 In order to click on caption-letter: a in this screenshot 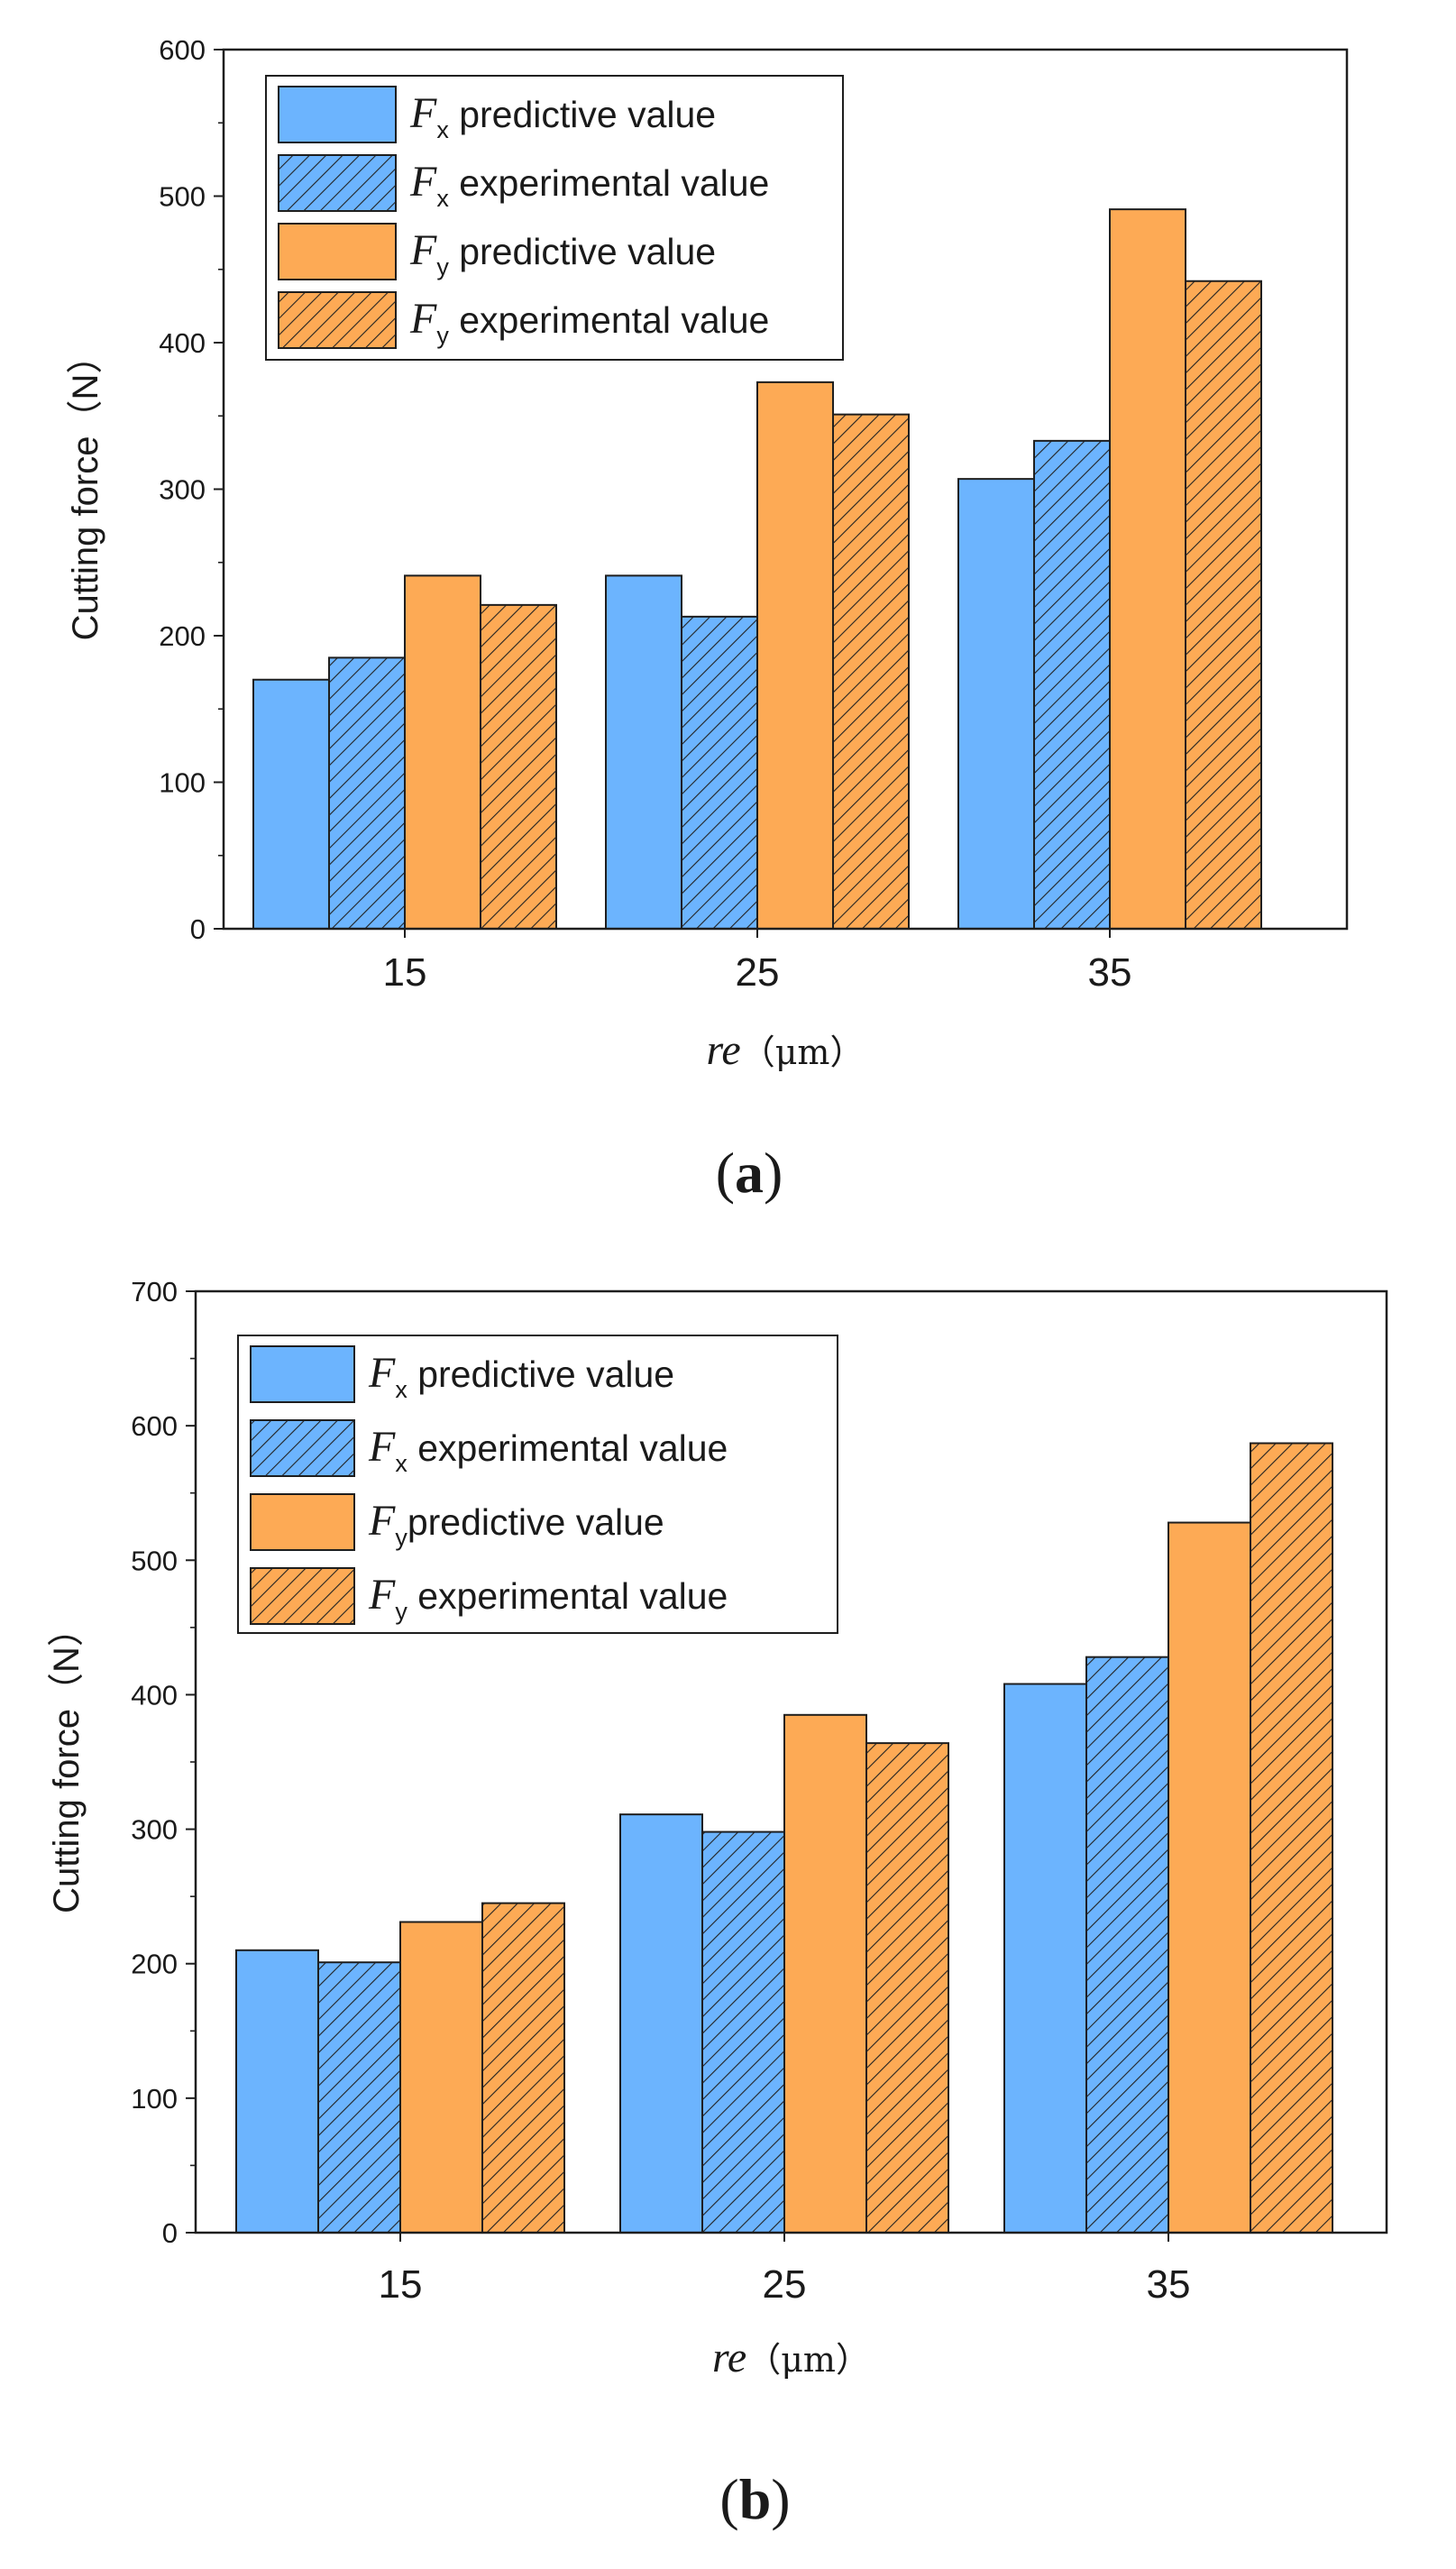, I will do `click(750, 1173)`.